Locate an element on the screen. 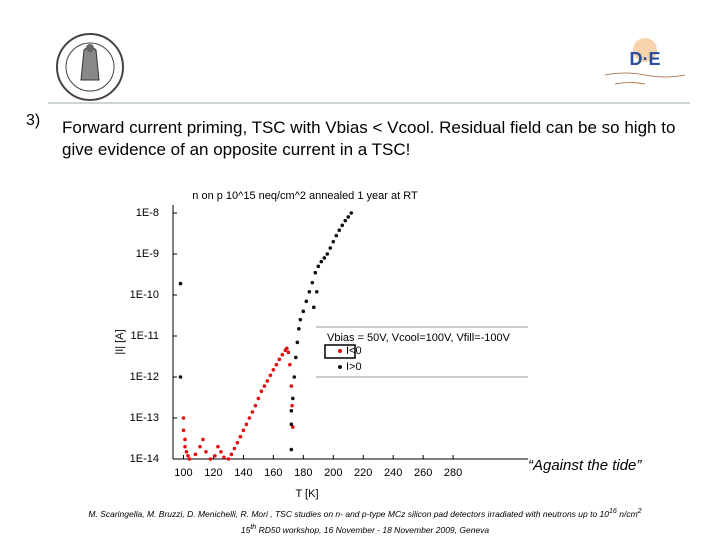 The image size is (720, 540). citation-sup: 2 is located at coordinates (639, 511).